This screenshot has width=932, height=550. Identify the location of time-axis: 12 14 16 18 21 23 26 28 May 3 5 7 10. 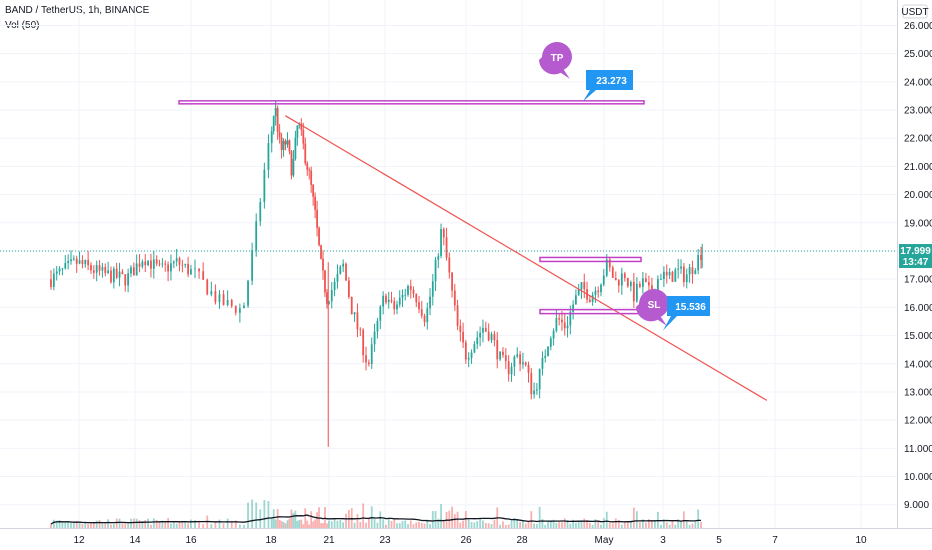
(470, 540).